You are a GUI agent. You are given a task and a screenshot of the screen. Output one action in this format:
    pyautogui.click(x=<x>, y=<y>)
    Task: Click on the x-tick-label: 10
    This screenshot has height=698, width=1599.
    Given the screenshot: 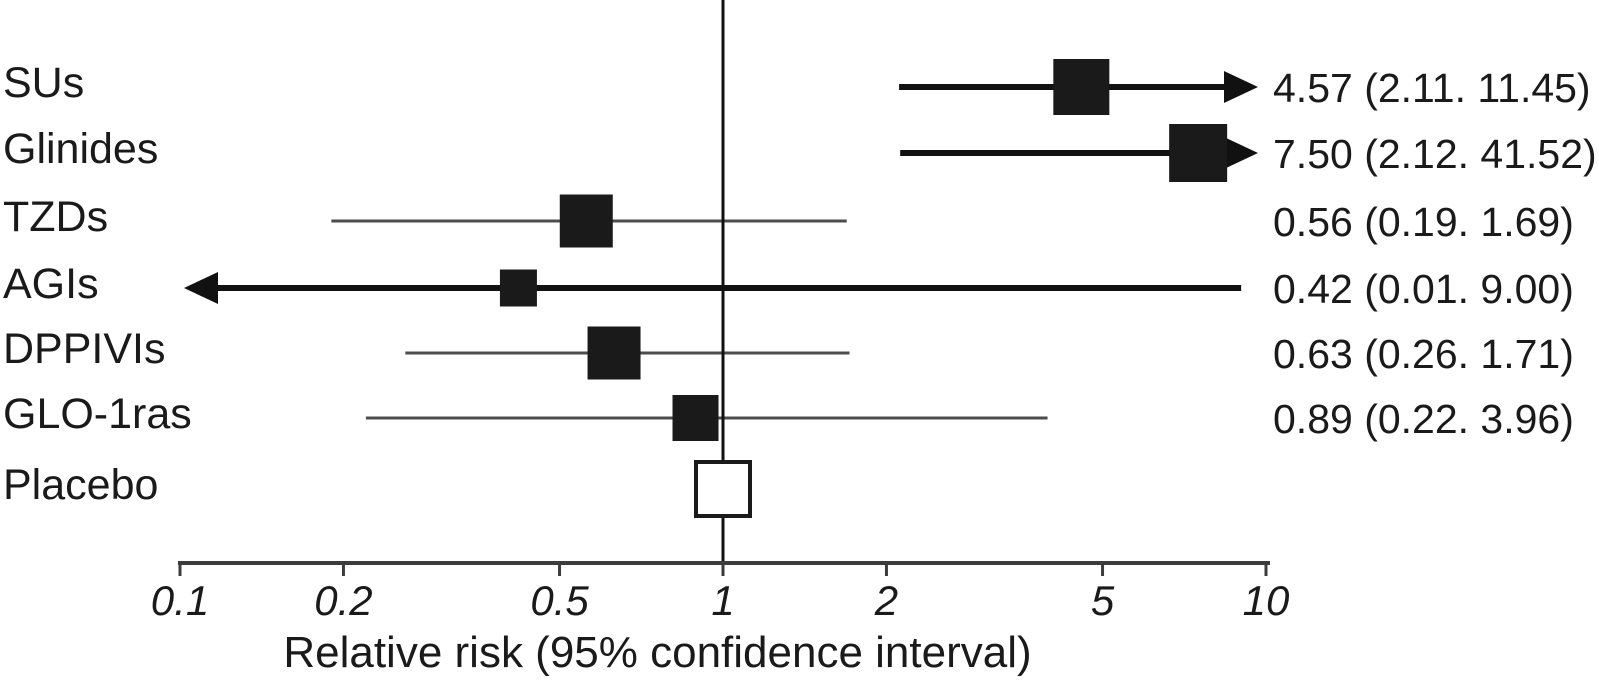 What is the action you would take?
    pyautogui.click(x=1266, y=600)
    